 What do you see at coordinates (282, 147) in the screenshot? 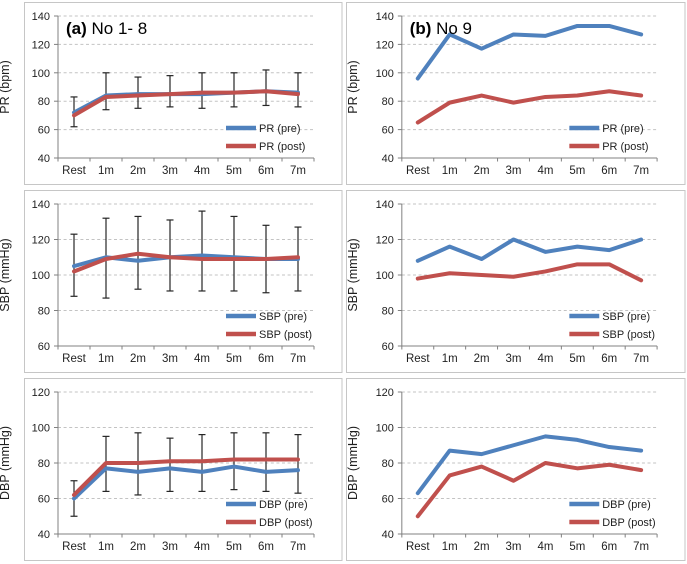
I see `legend-label: PR (post)` at bounding box center [282, 147].